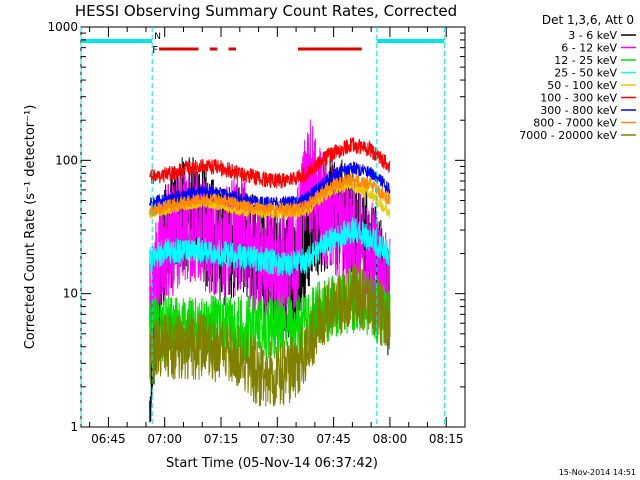  What do you see at coordinates (390, 439) in the screenshot?
I see `x-tick-label: 08:00` at bounding box center [390, 439].